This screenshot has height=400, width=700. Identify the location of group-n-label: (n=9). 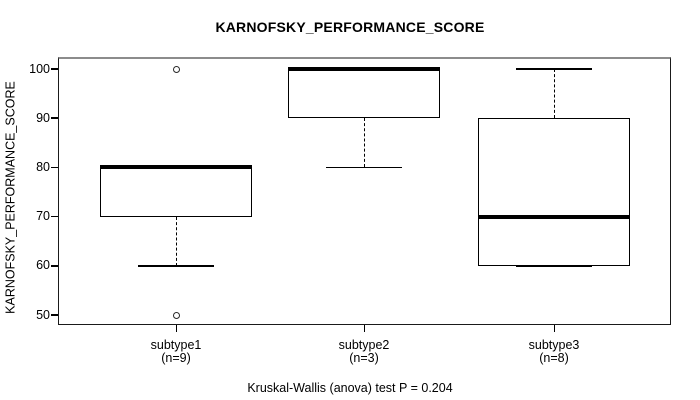
(176, 358).